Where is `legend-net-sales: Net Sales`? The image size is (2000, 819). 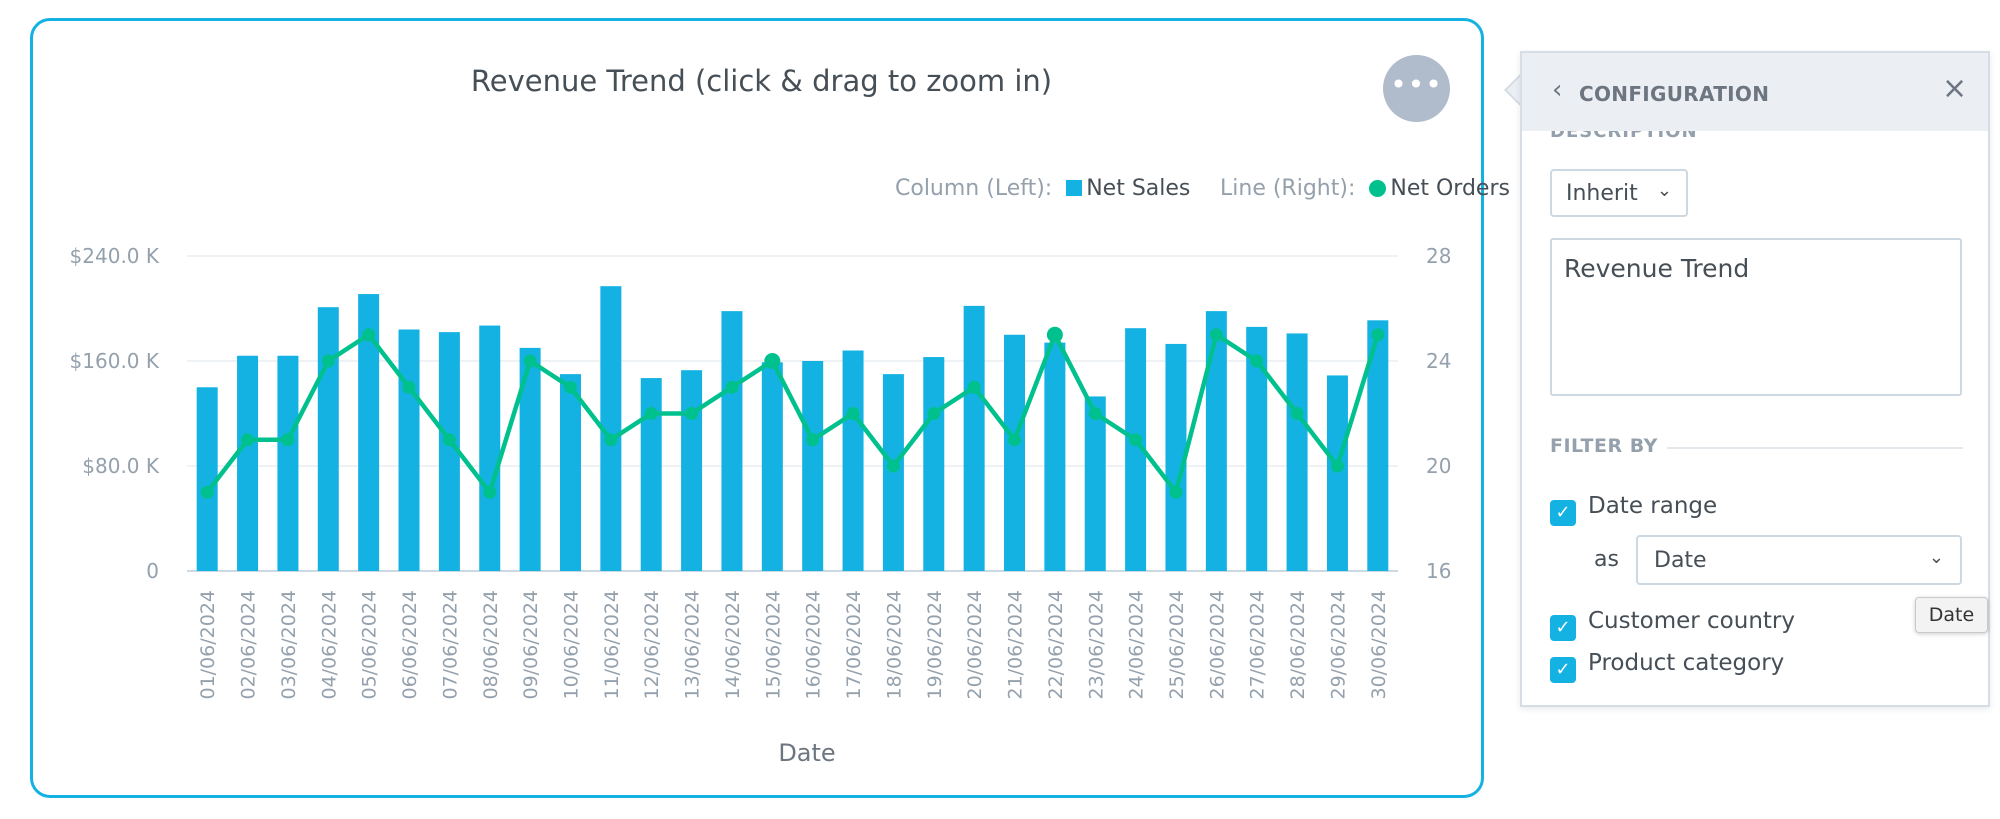 legend-net-sales: Net Sales is located at coordinates (1138, 188).